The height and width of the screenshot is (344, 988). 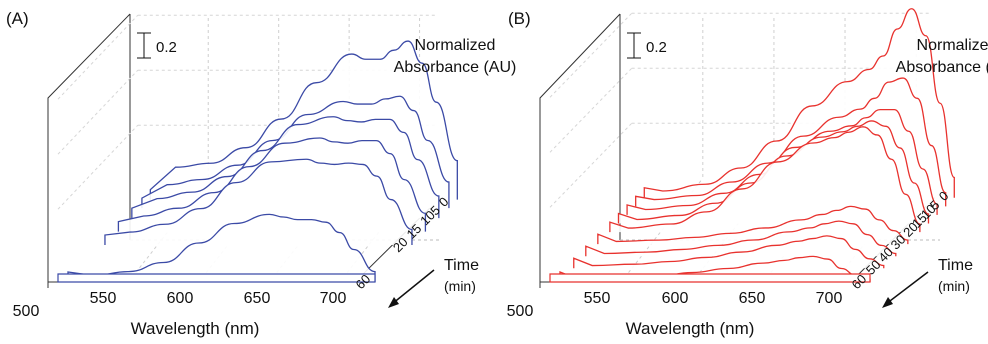 I want to click on panel-a-scale-bar: 0.2, so click(x=157, y=45).